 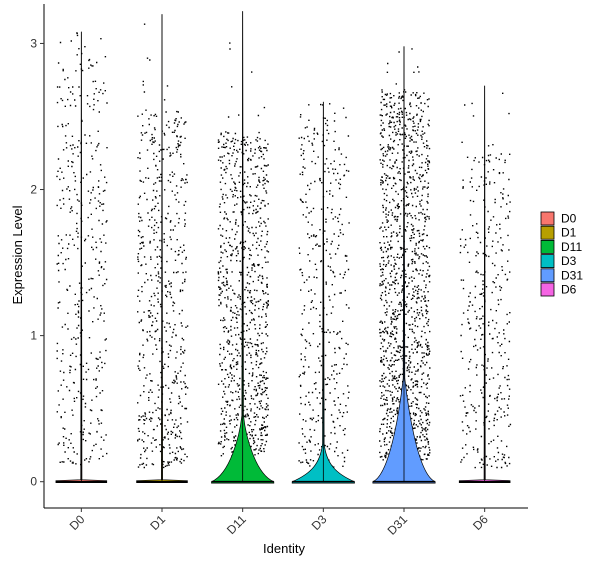 What do you see at coordinates (547, 232) in the screenshot?
I see `legend-swatch-D1` at bounding box center [547, 232].